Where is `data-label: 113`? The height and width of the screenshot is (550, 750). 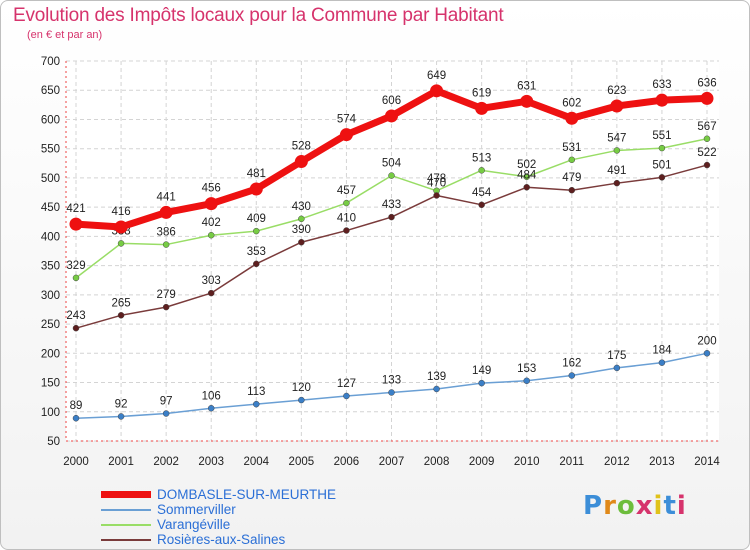 data-label: 113 is located at coordinates (256, 392).